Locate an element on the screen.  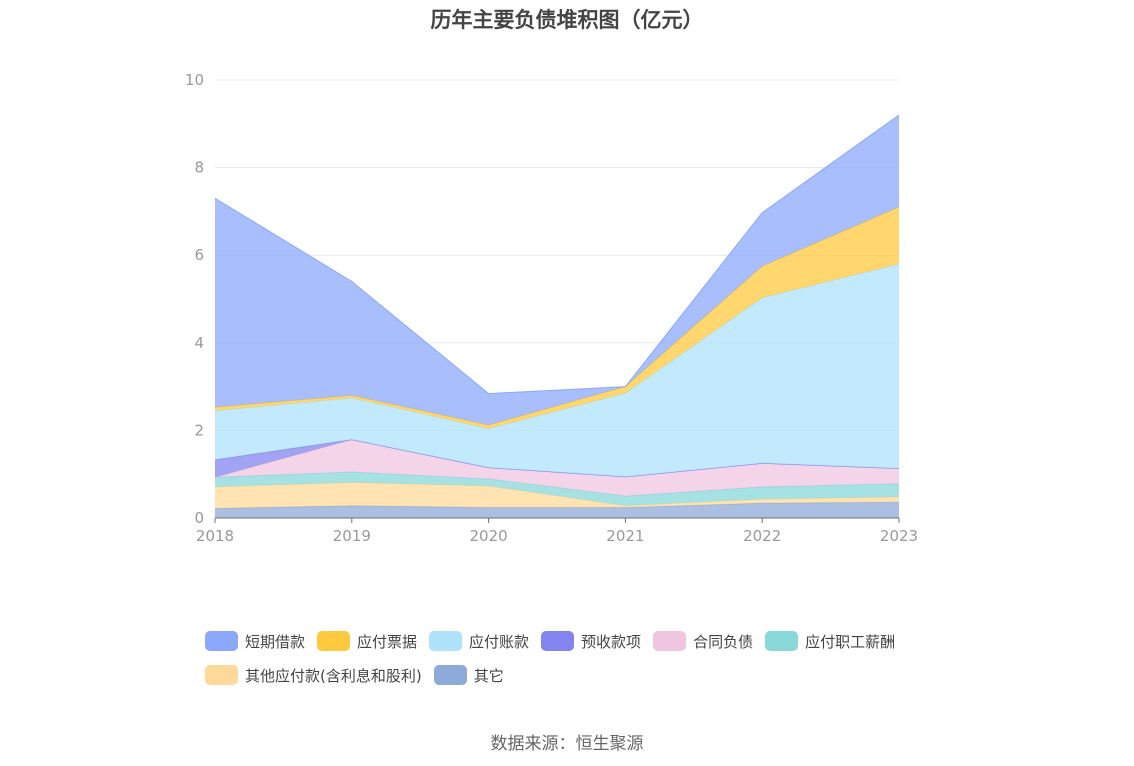
source-note: 数据来源：恒生聚源 is located at coordinates (567, 744).